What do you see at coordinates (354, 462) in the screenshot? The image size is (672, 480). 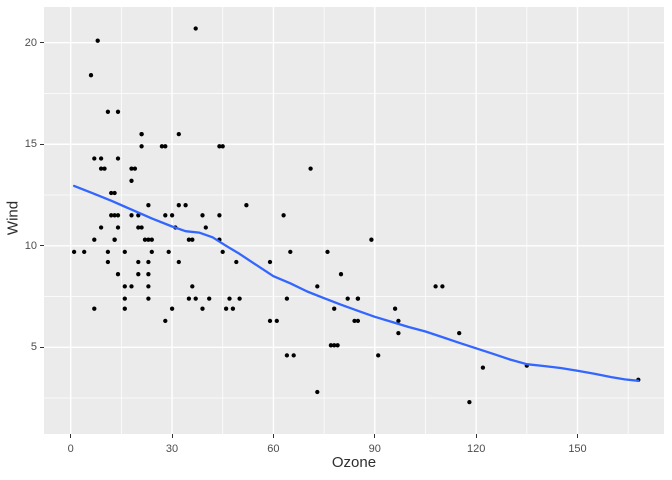 I see `x-axis-title: Ozone` at bounding box center [354, 462].